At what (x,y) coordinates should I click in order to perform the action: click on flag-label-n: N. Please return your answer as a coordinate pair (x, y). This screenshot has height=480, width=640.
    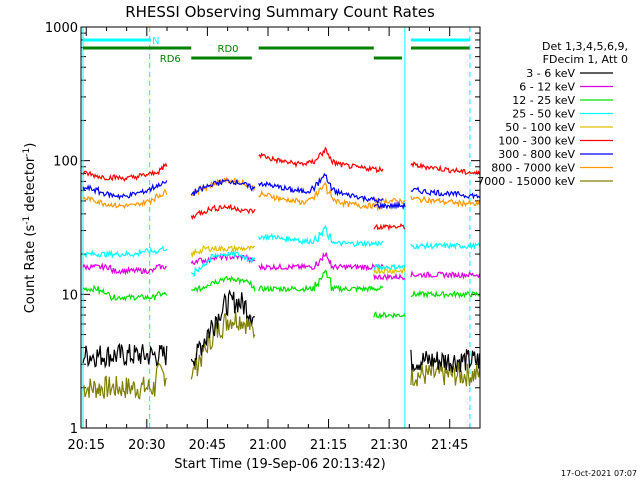
    Looking at the image, I should click on (155, 41).